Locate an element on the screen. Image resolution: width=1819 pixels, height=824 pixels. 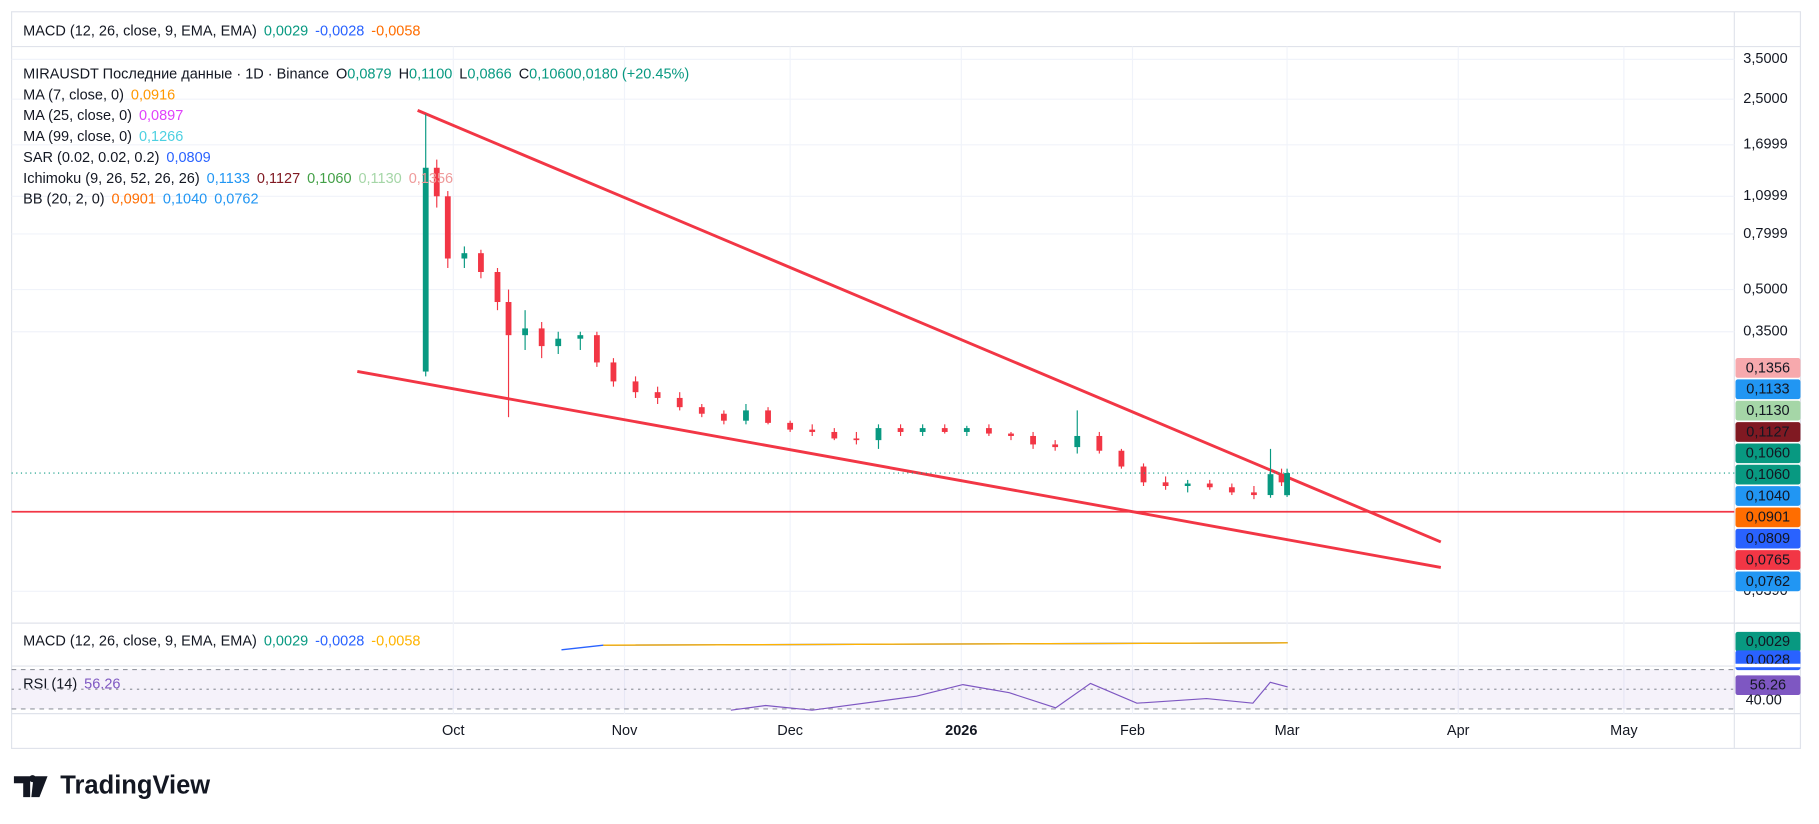
ohlc-value: 0,1100 is located at coordinates (430, 74).